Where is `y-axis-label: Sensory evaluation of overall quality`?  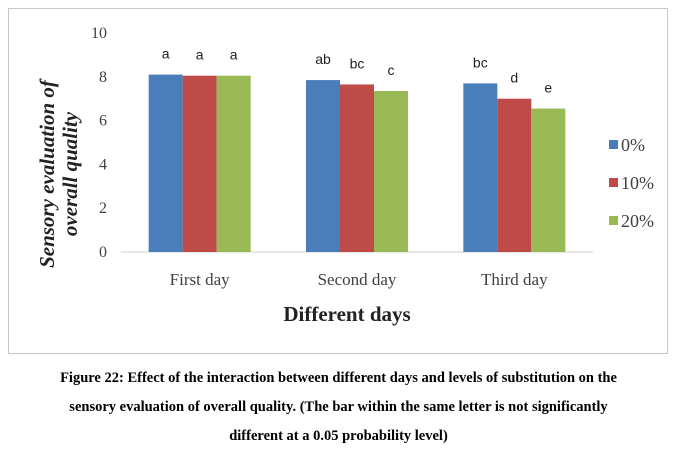
y-axis-label: Sensory evaluation of overall quality is located at coordinates (58, 173).